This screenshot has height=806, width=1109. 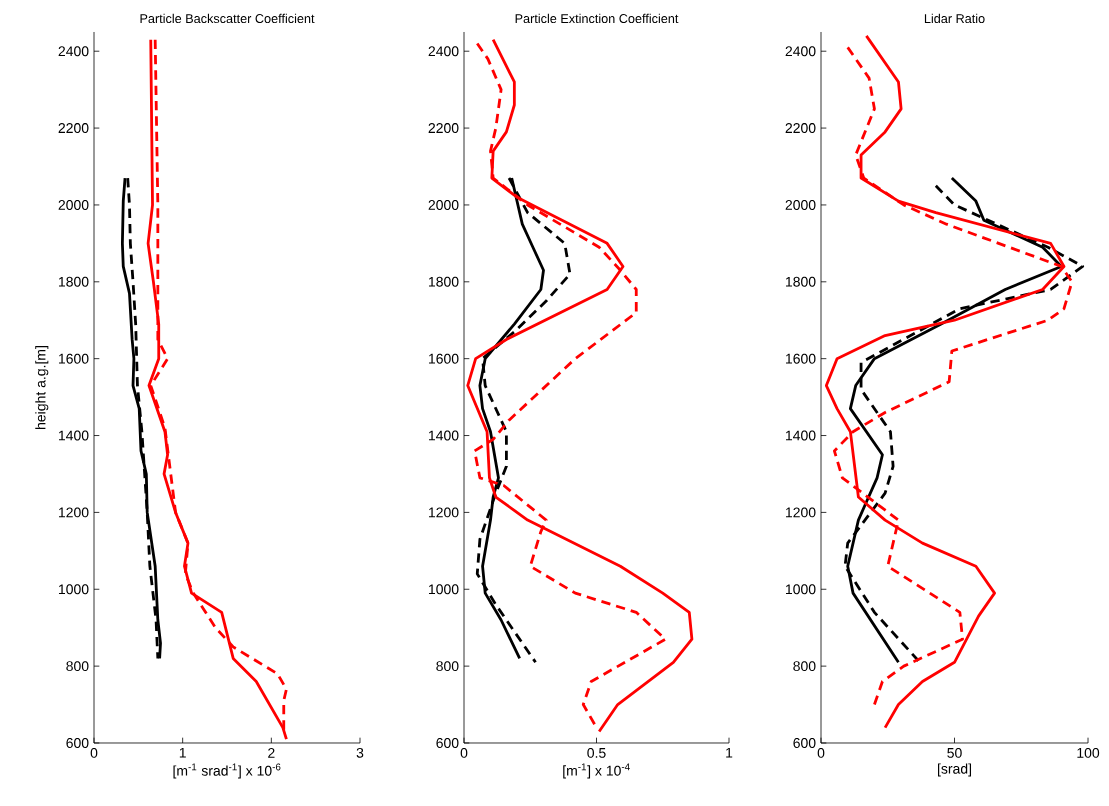 What do you see at coordinates (597, 18) in the screenshot?
I see `chart-title: Particle Extinction Coefficient` at bounding box center [597, 18].